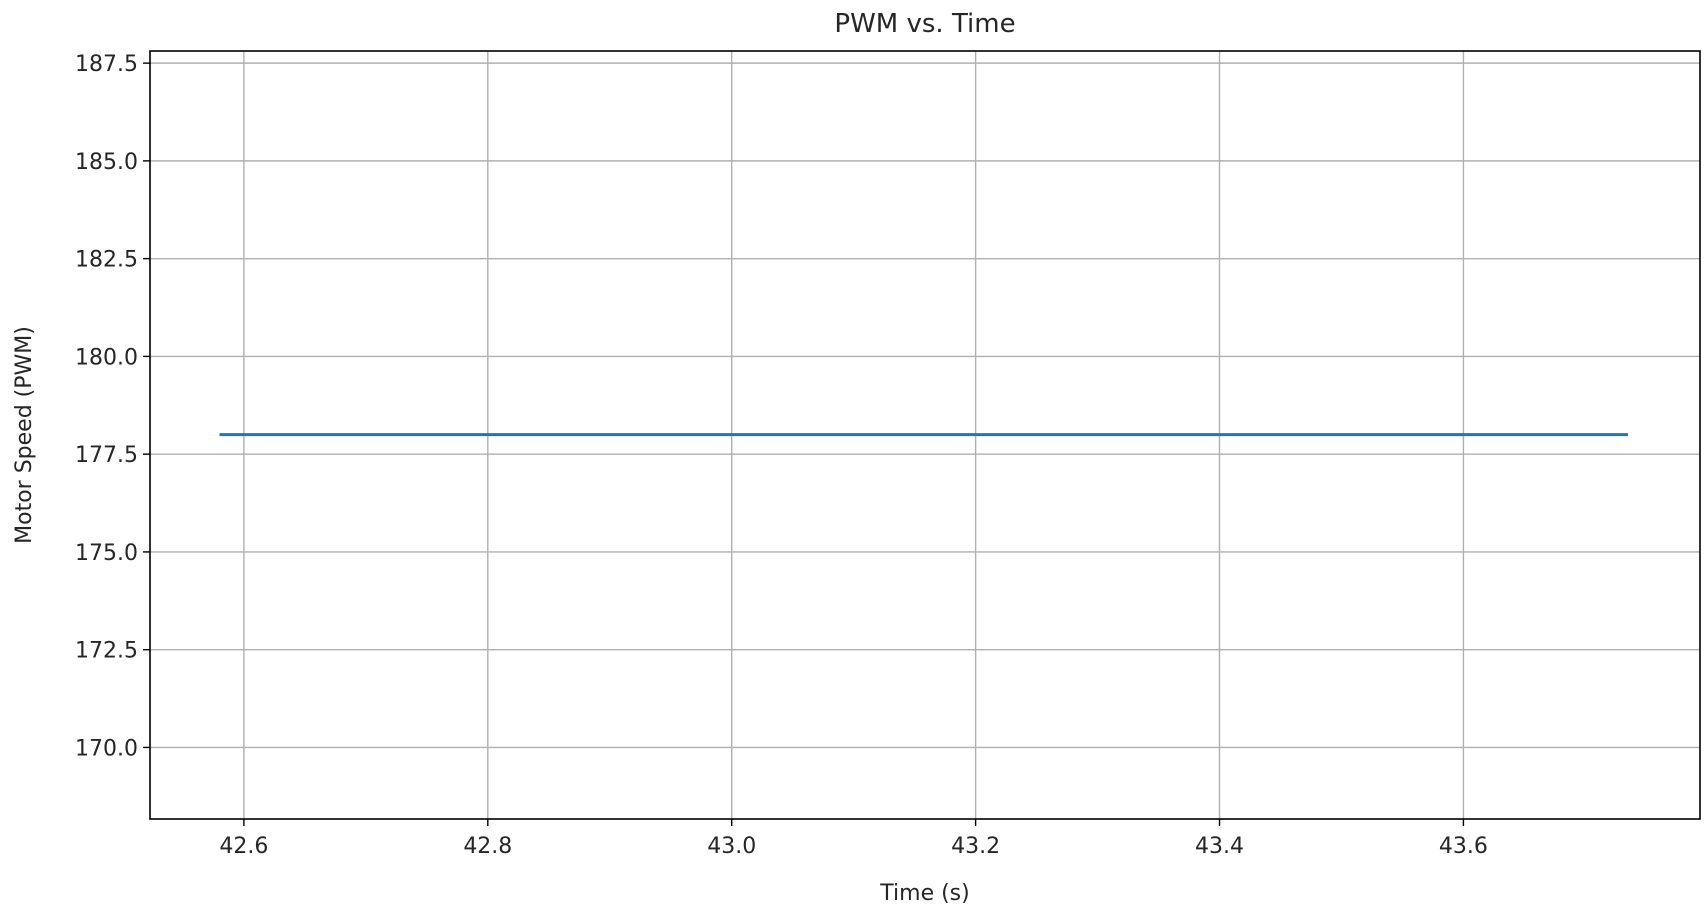 The image size is (1708, 912). What do you see at coordinates (853, 839) in the screenshot?
I see `x-axis-ticks: 42.6 42.8 43.0 43.2 43.4 43.6` at bounding box center [853, 839].